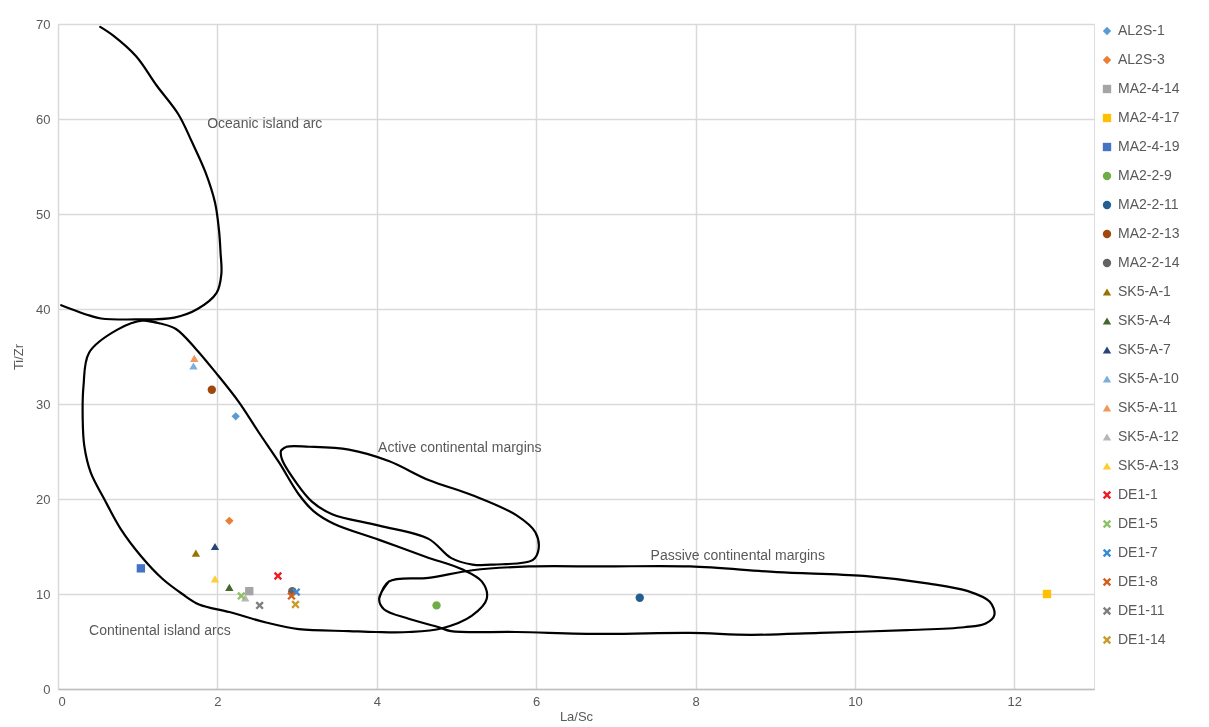 The width and height of the screenshot is (1209, 727). Describe the element at coordinates (1149, 233) in the screenshot. I see `legend-label: MA2-2-13` at that location.